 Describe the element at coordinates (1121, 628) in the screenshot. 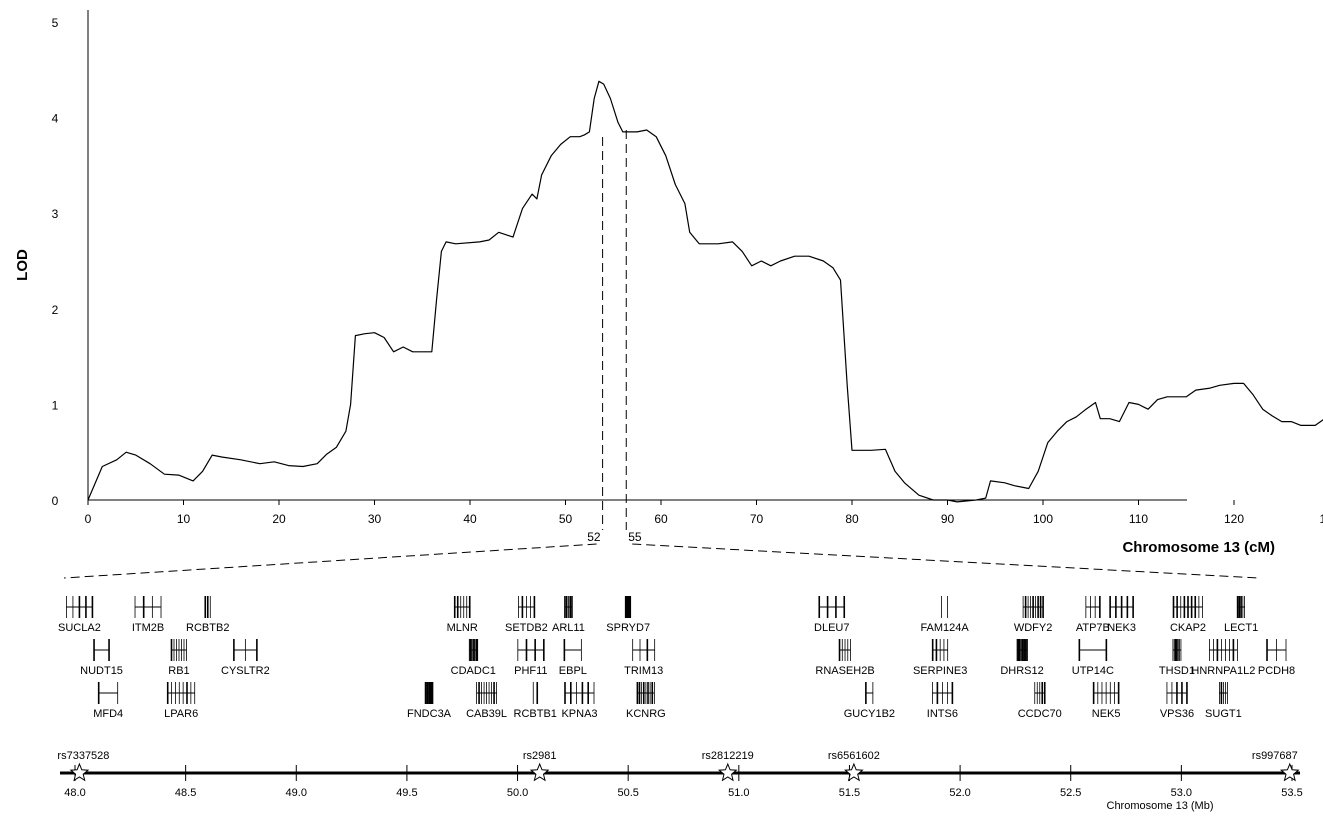

I see `gene-label: NEK3` at that location.